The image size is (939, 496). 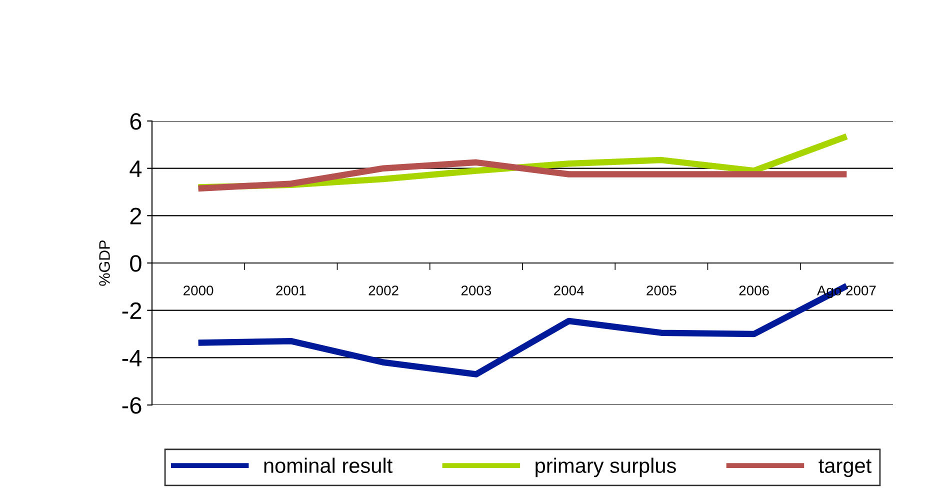 I want to click on y-tick-label: -2, so click(x=132, y=310).